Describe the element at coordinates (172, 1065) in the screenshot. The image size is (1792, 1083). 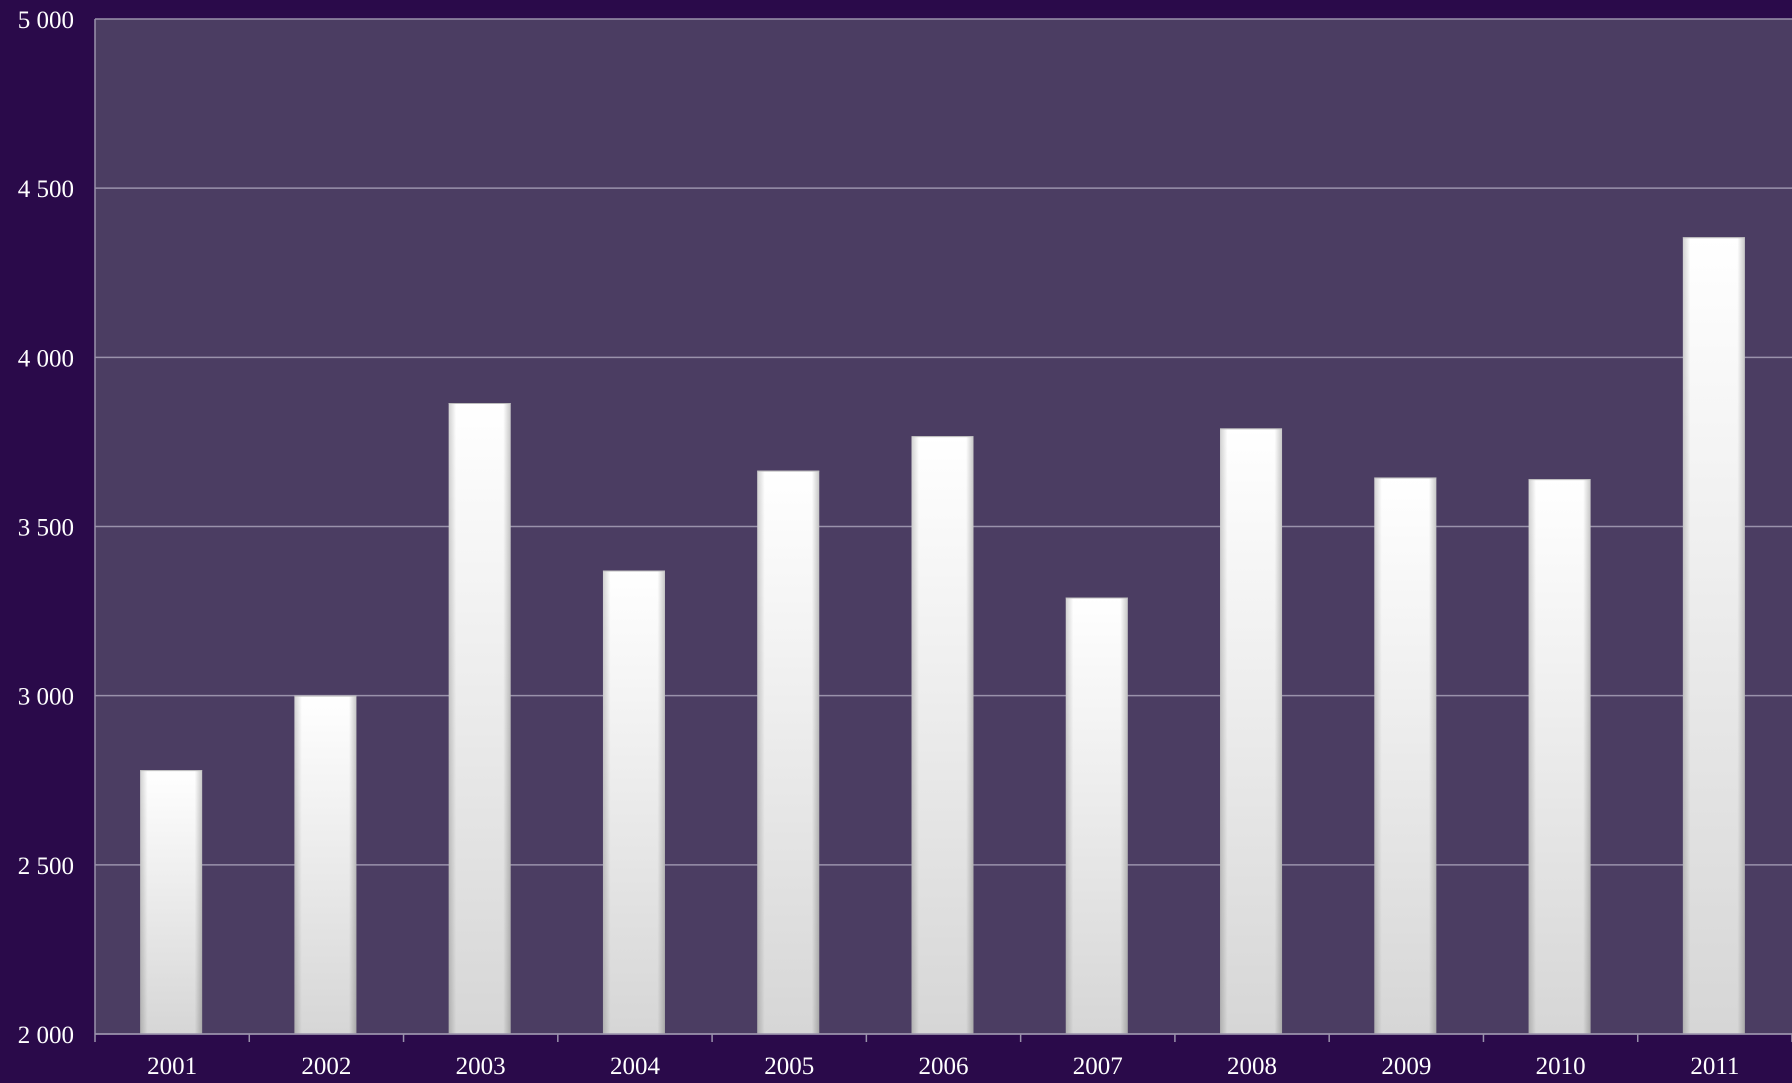
I see `x-tick-label-2001: 2001` at that location.